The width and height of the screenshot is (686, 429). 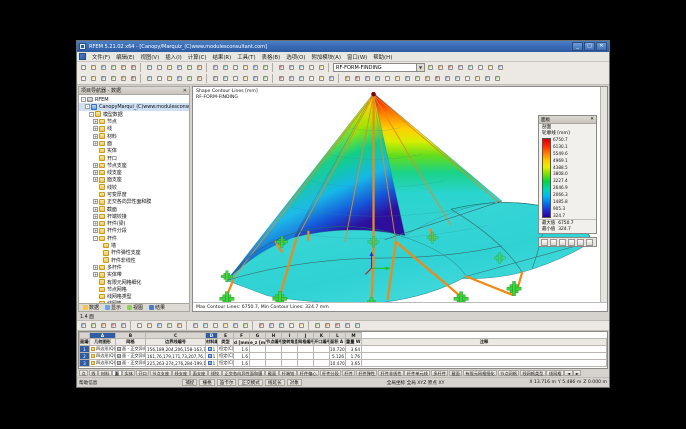 I want to click on tree-item: + 截面, so click(x=134, y=209).